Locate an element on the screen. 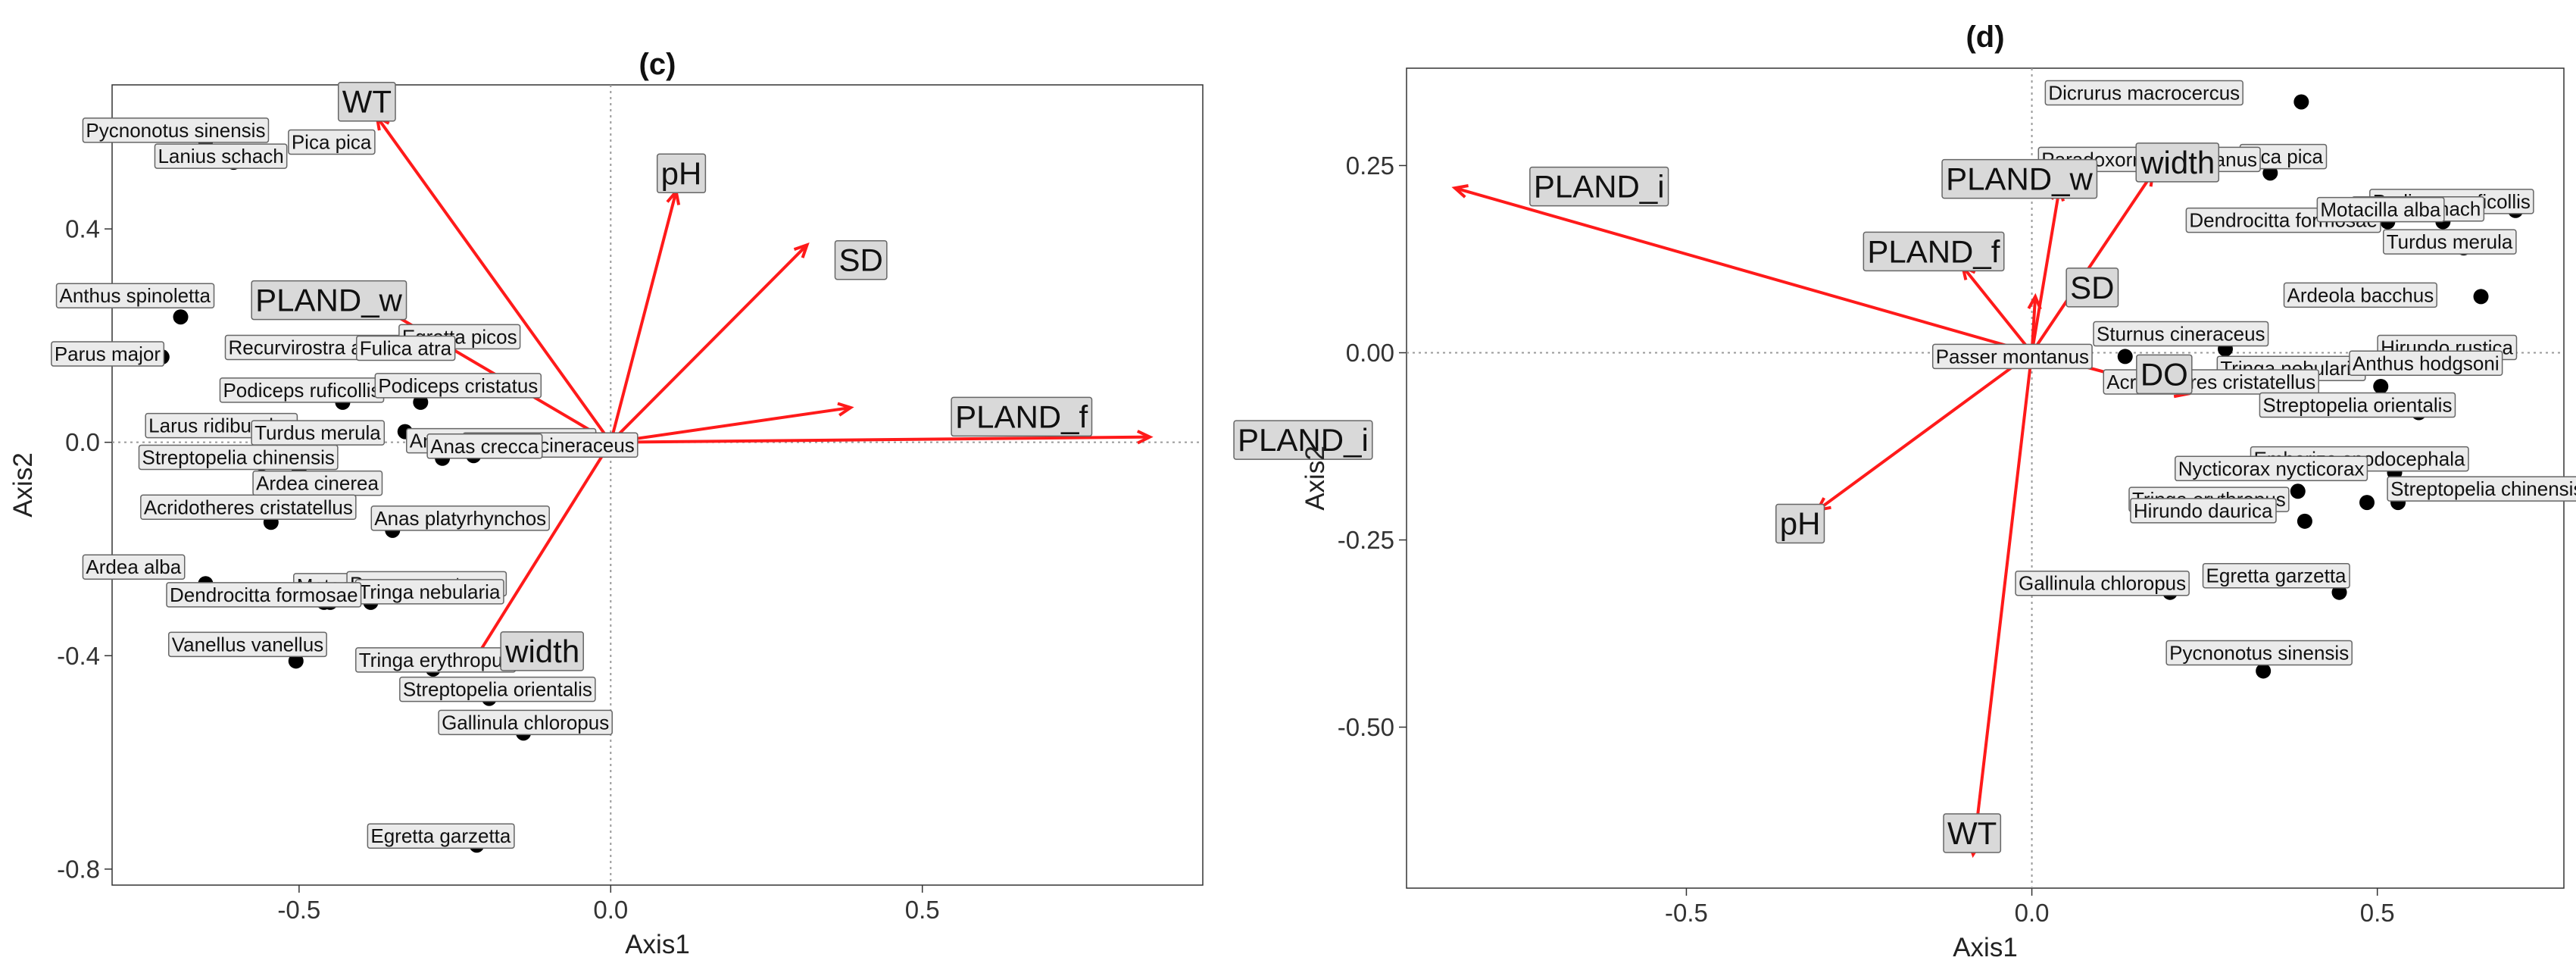 The height and width of the screenshot is (973, 2576). env-label-ph: pH is located at coordinates (1800, 523).